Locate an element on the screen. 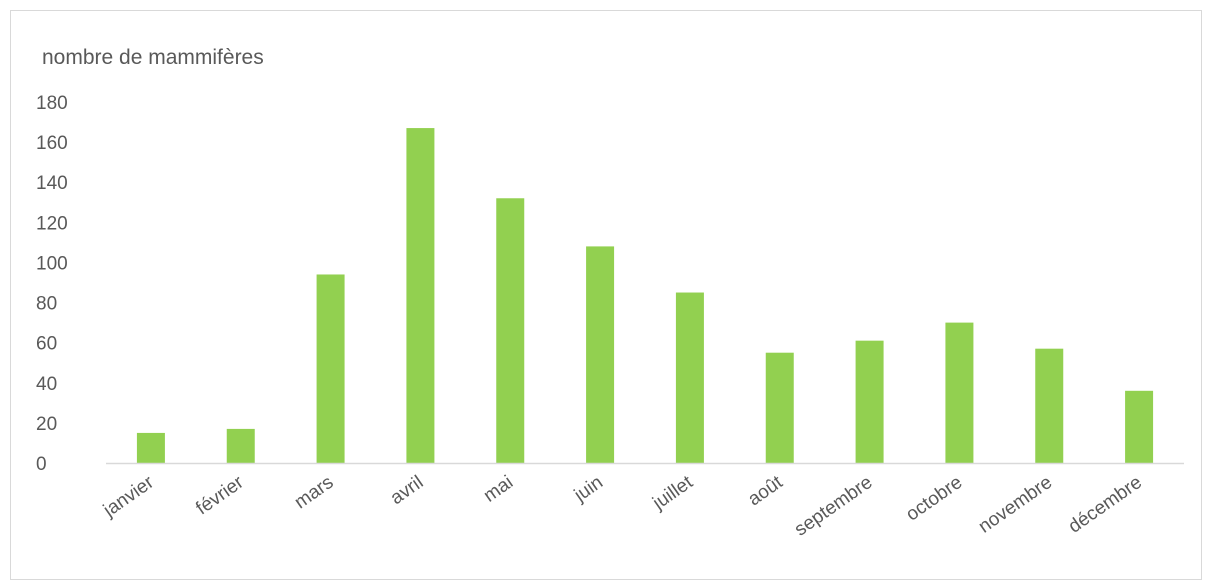 The height and width of the screenshot is (584, 1212). y-tick-label: 120 is located at coordinates (52, 223).